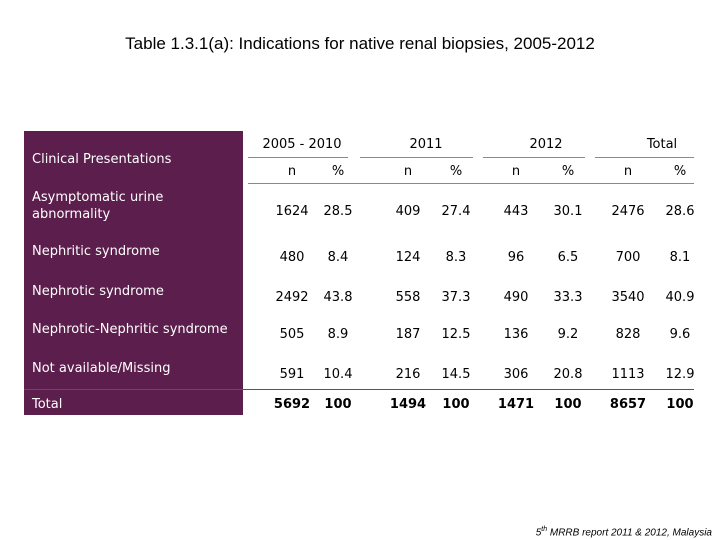 This screenshot has height=540, width=720. What do you see at coordinates (408, 404) in the screenshot?
I see `table-cell: 1494` at bounding box center [408, 404].